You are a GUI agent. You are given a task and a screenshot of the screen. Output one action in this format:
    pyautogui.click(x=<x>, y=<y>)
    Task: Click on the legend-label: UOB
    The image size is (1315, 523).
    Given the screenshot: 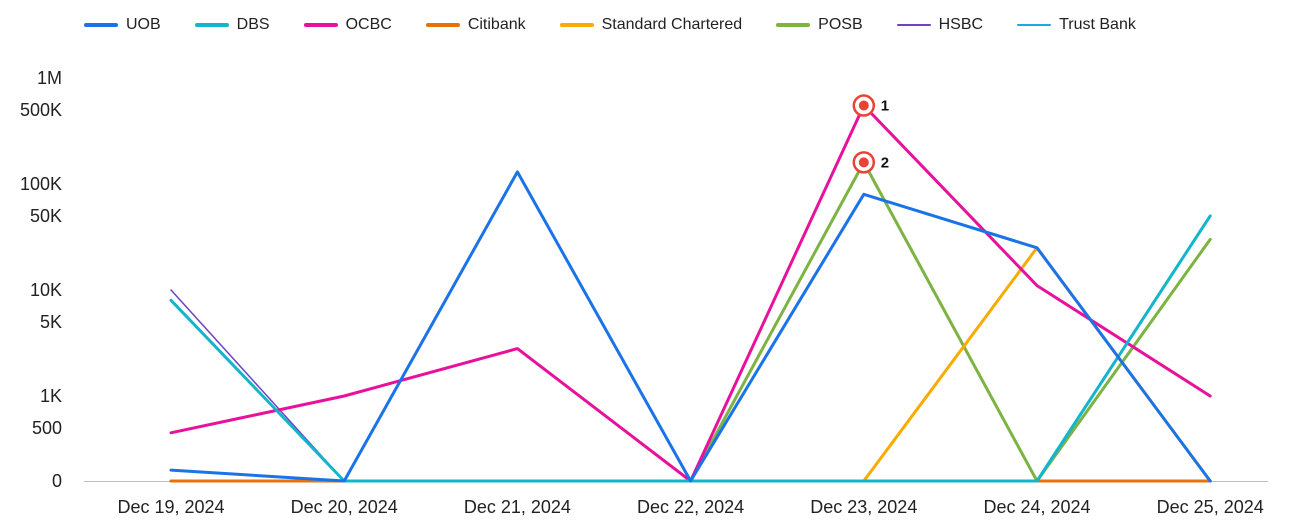 What is the action you would take?
    pyautogui.click(x=143, y=24)
    